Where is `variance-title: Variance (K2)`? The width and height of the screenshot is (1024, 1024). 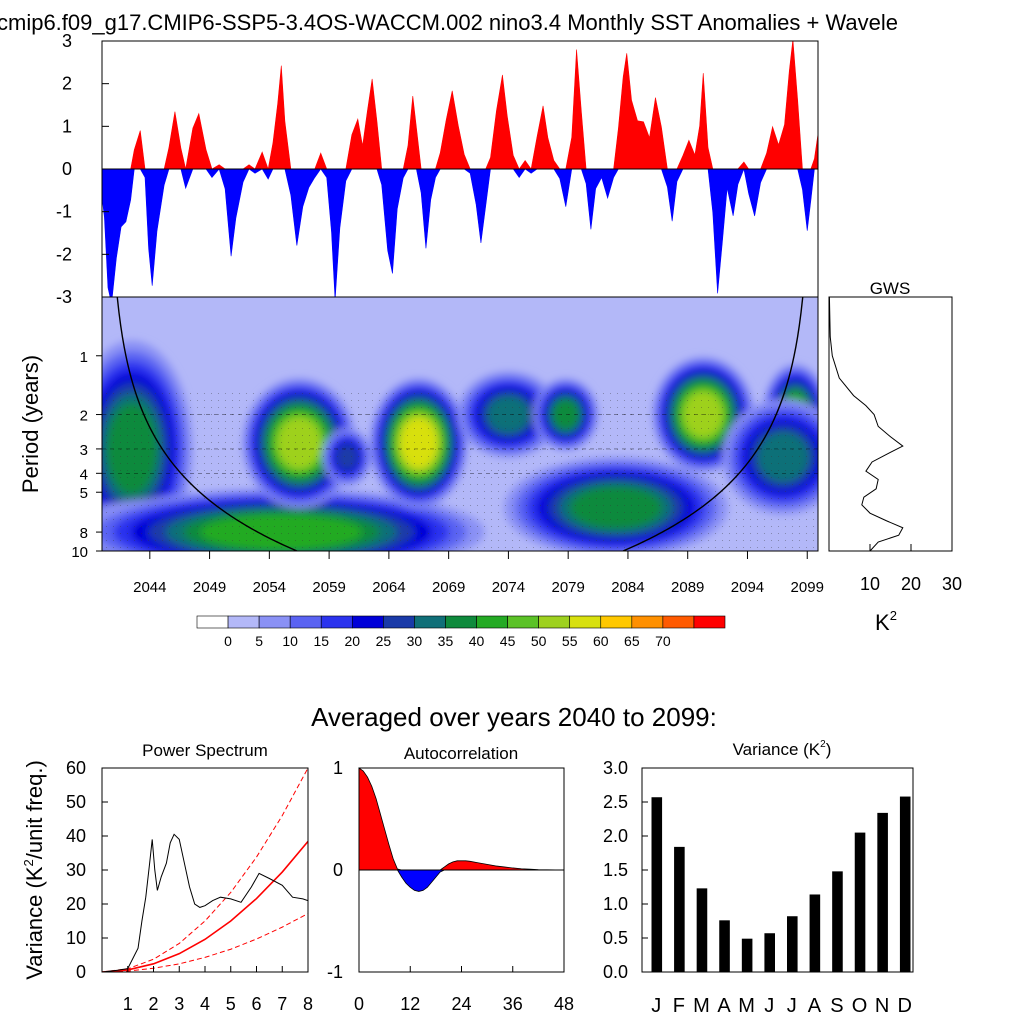 variance-title: Variance (K2) is located at coordinates (782, 749).